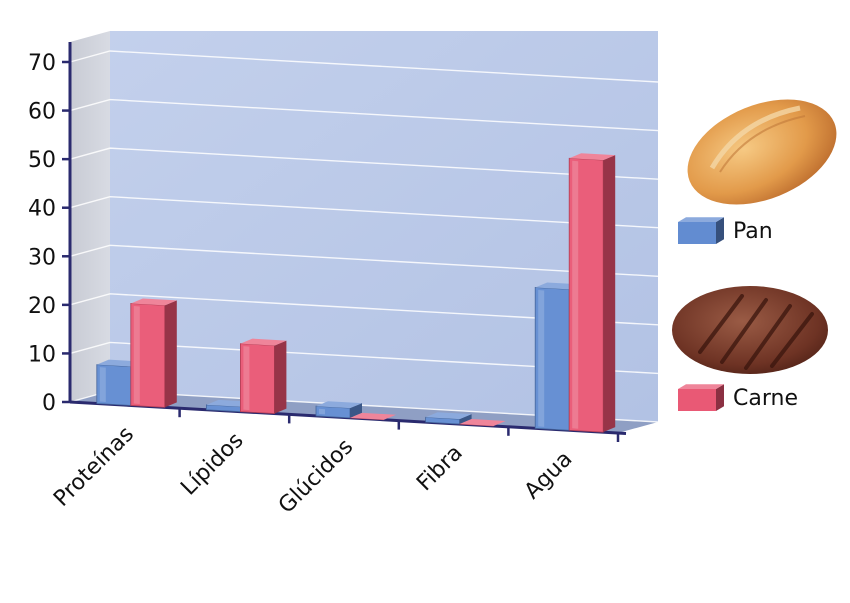 This screenshot has height=603, width=850. What do you see at coordinates (42, 306) in the screenshot?
I see `y-tick-label: 20` at bounding box center [42, 306].